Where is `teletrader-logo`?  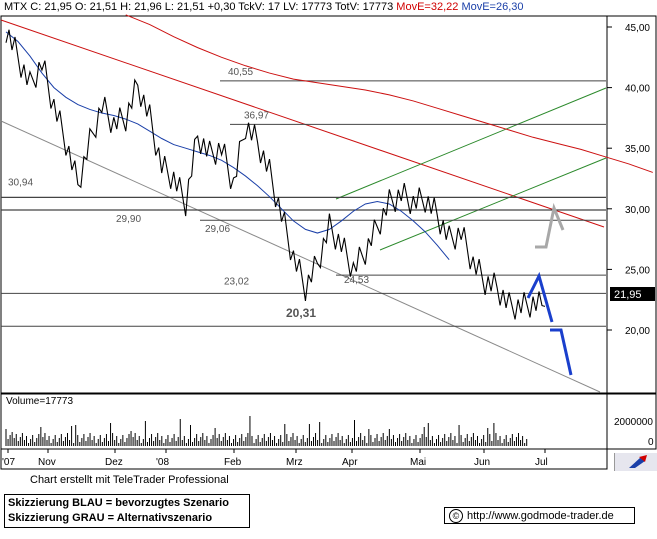
teletrader-logo is located at coordinates (635, 462).